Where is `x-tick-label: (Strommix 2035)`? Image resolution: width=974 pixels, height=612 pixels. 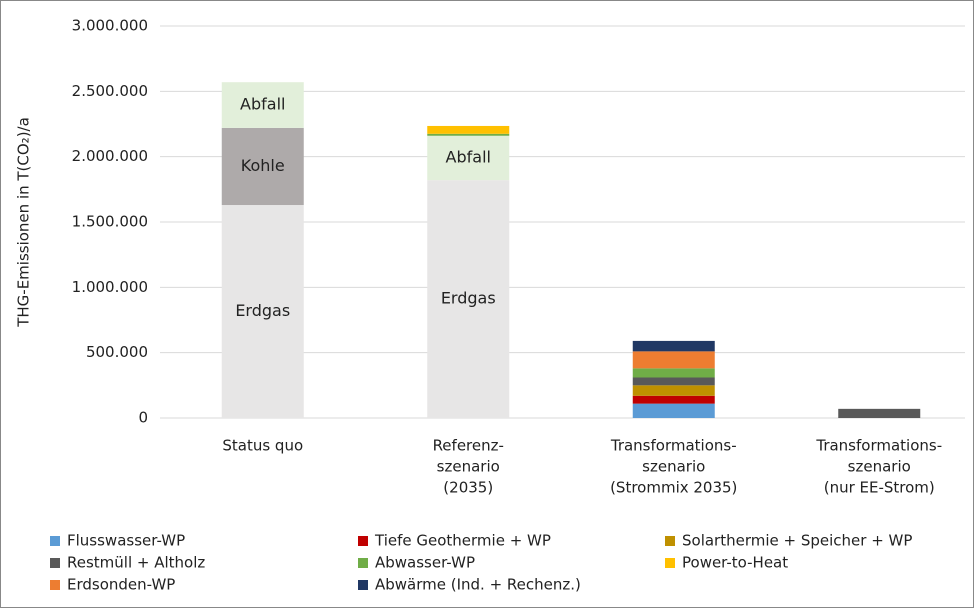 x-tick-label: (Strommix 2035) is located at coordinates (673, 488).